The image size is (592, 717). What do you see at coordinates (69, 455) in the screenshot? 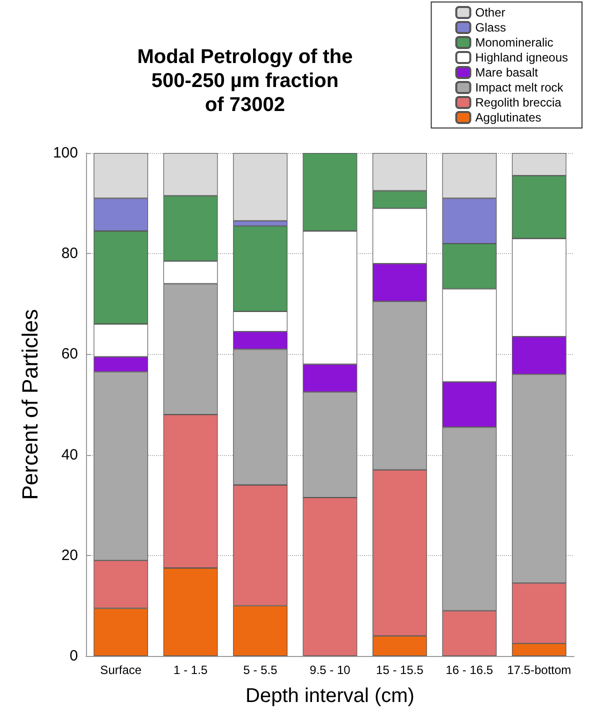
I see `y-tick-label: 40` at bounding box center [69, 455].